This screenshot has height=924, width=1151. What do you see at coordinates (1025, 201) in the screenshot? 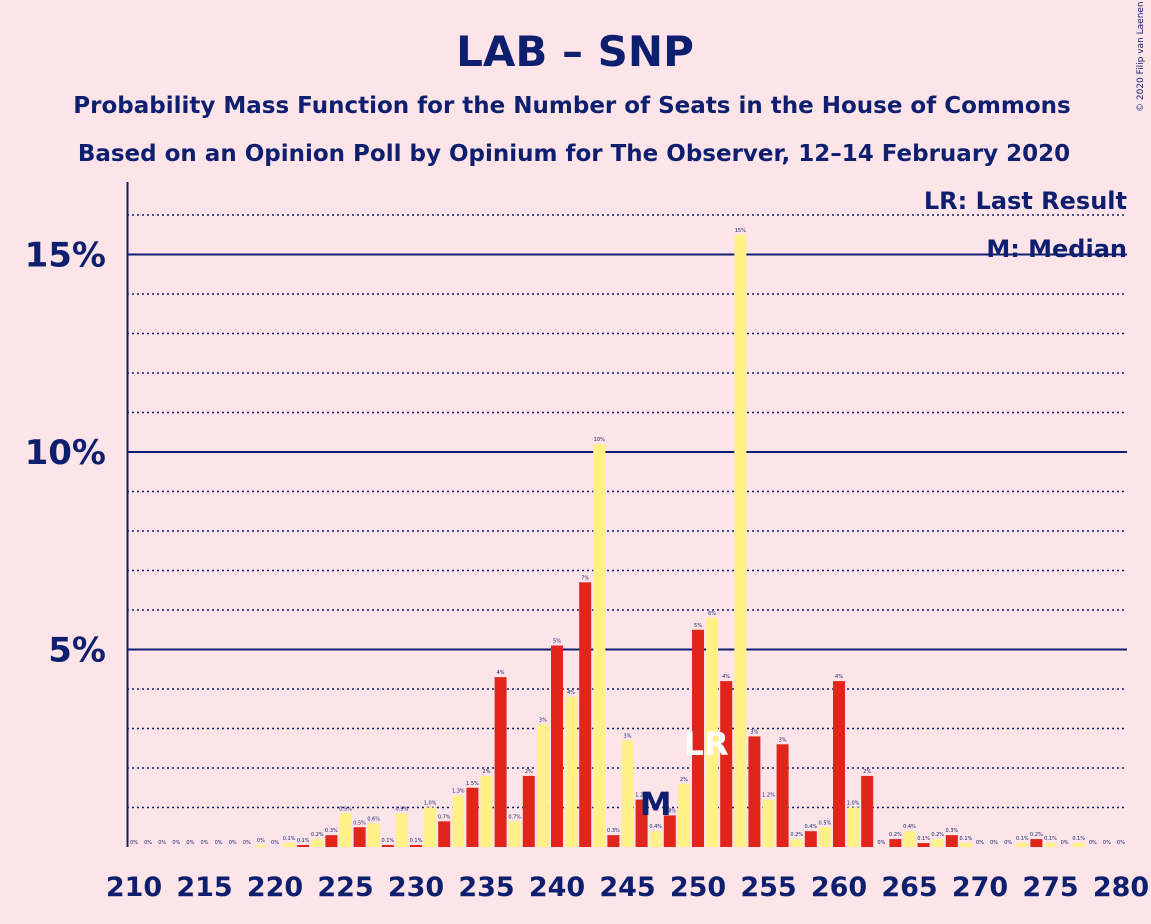
I see `legend-last-result: LR: Last Result` at bounding box center [1025, 201].